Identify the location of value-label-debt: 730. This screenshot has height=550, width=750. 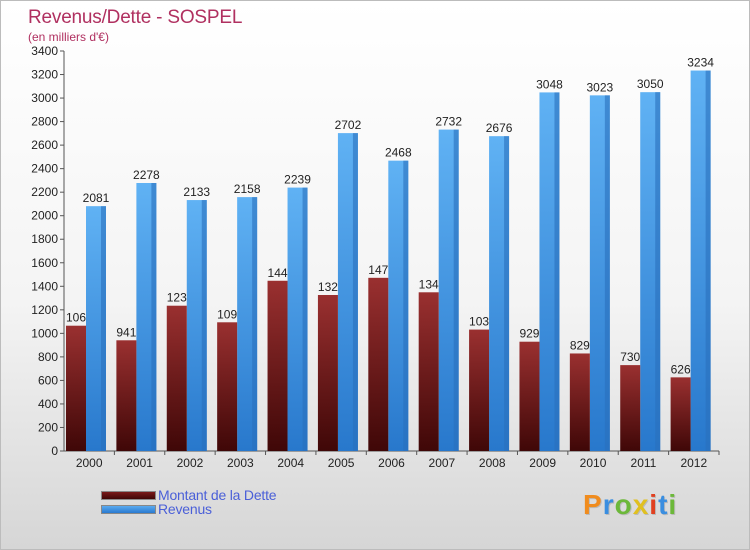
(630, 357).